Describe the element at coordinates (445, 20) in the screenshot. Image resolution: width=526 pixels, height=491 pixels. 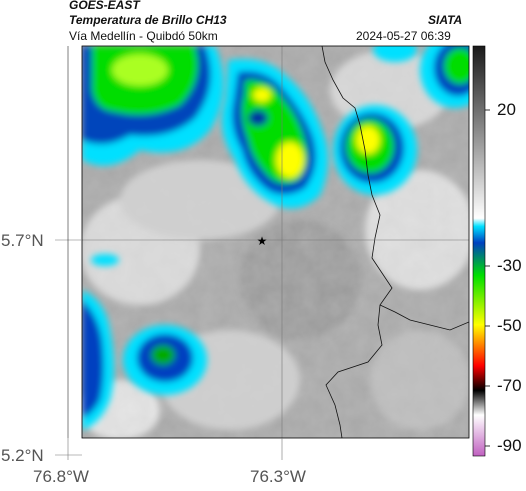
I see `org-label: SIATA` at that location.